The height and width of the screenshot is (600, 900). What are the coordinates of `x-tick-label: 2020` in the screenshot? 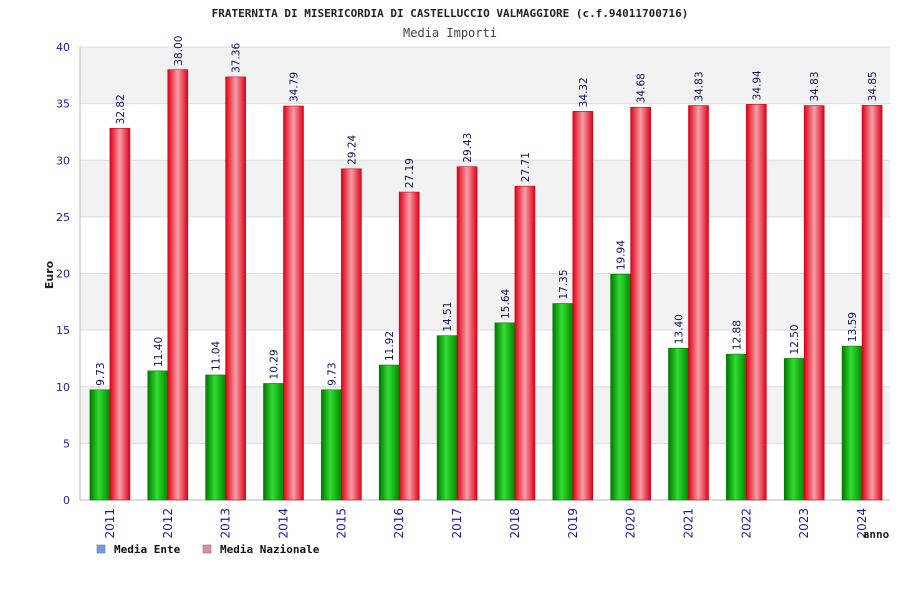 It's located at (631, 523).